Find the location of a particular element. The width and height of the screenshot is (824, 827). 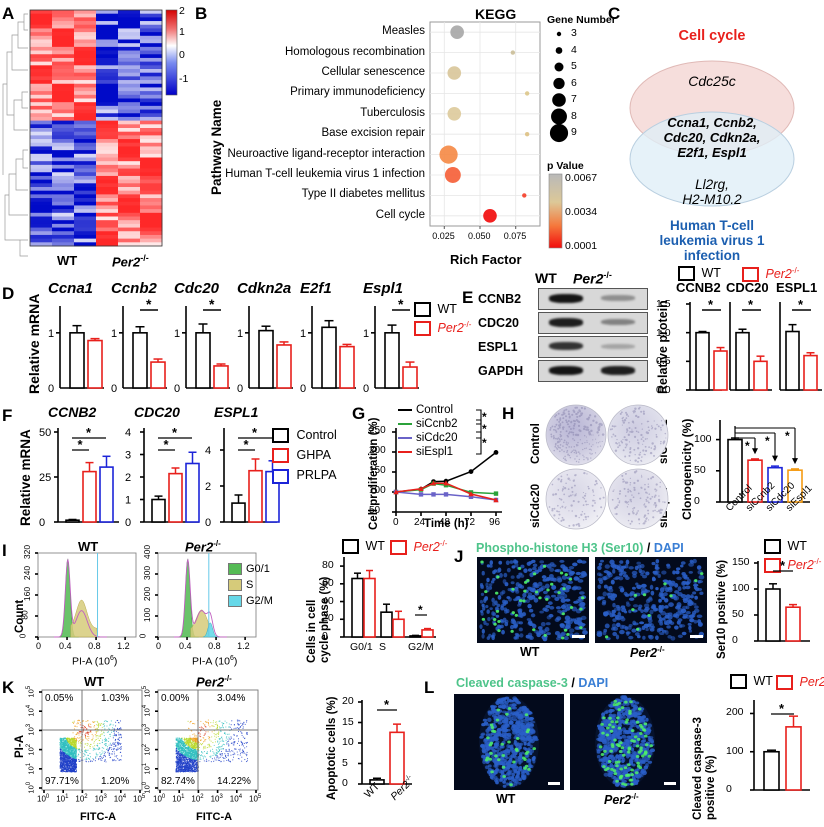

ihist-ytick: 400 is located at coordinates (147, 552).